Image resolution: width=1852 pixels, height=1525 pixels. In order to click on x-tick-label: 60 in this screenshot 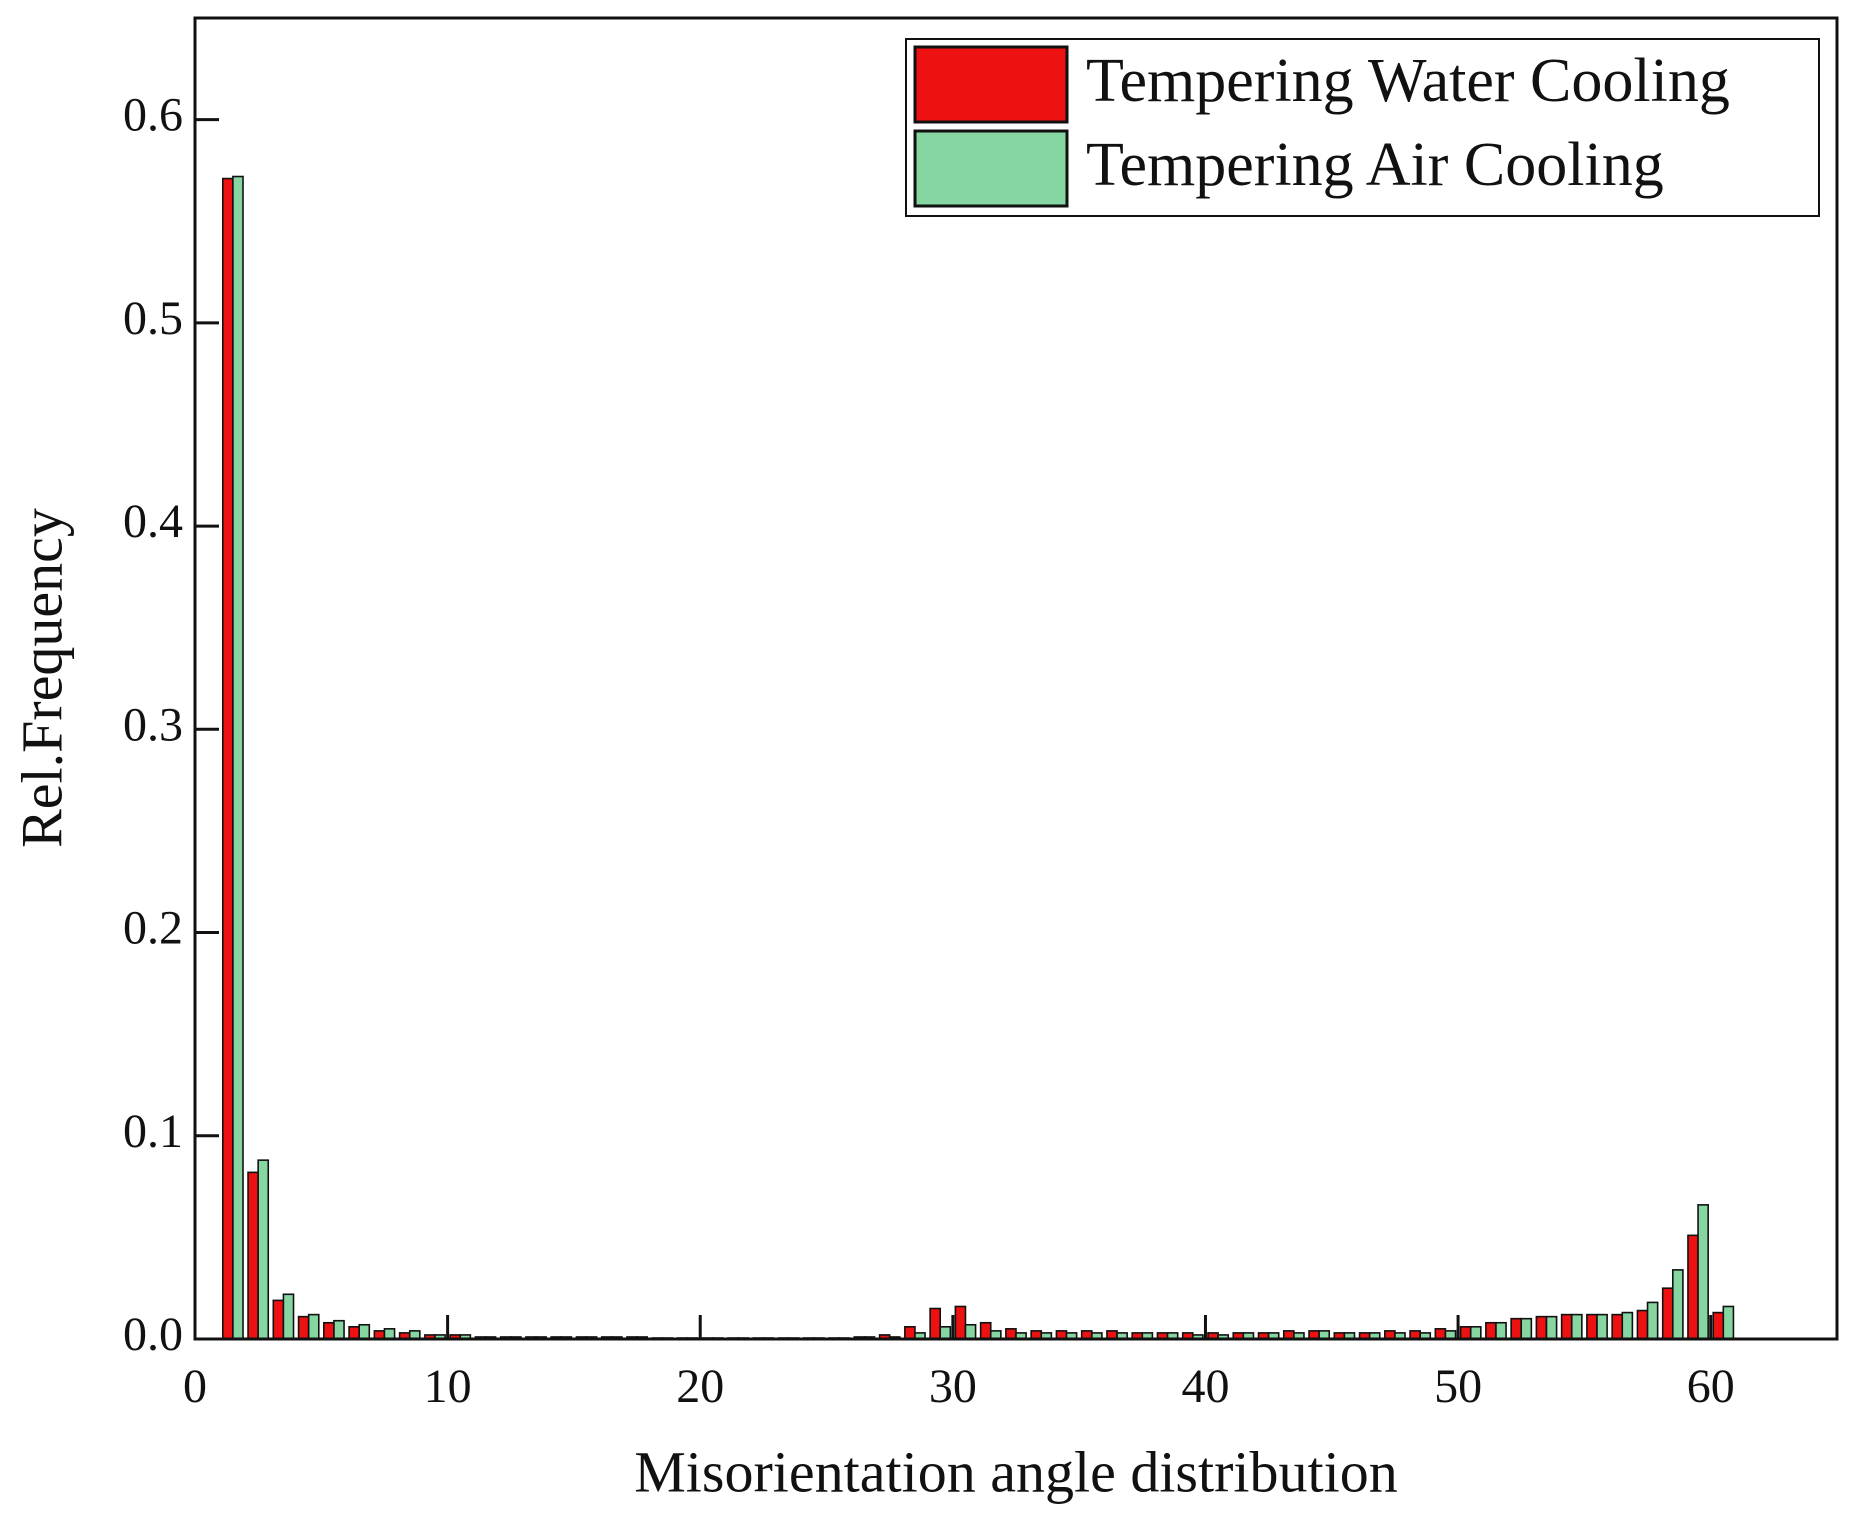, I will do `click(1711, 1386)`.